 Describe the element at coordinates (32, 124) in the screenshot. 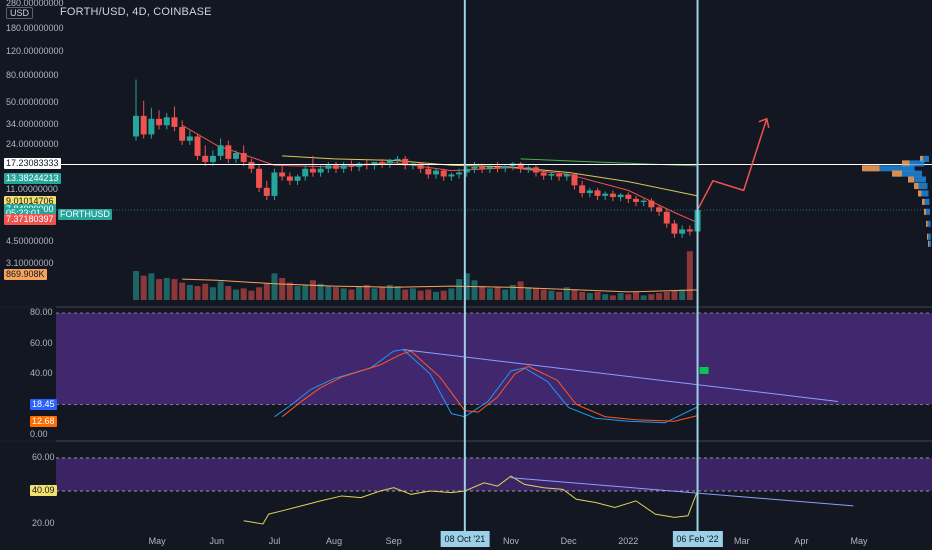

I see `price-axis-label: 34.00000000` at that location.